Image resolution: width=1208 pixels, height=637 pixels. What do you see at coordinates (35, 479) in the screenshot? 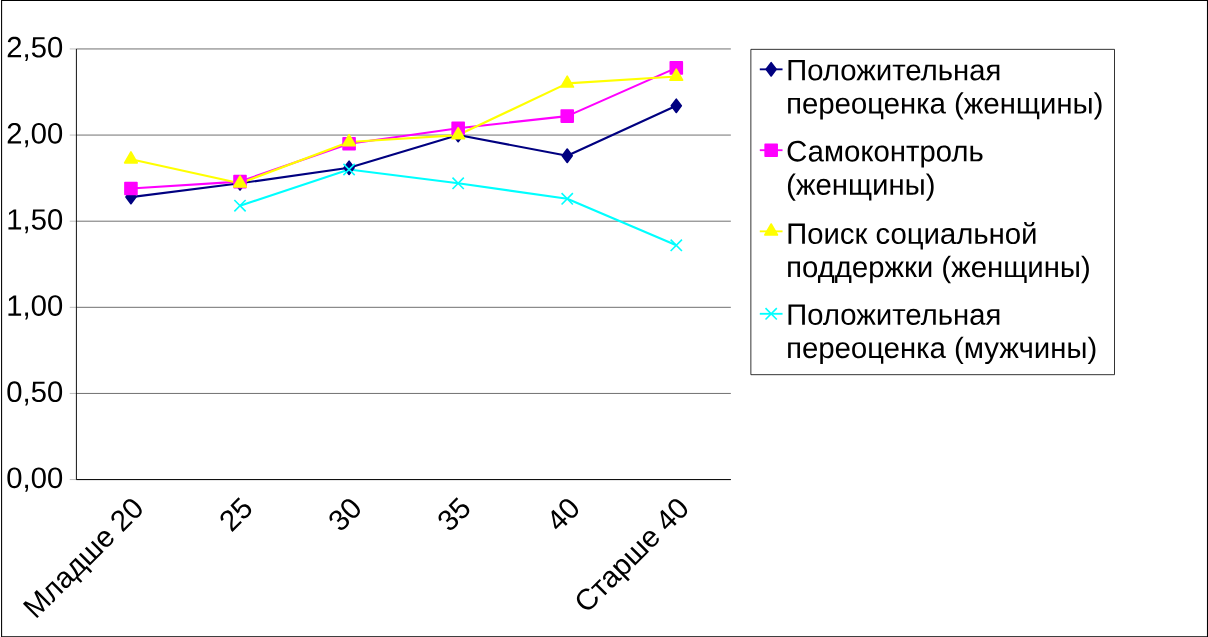
I see `y-tick-label: 0,00` at bounding box center [35, 479].